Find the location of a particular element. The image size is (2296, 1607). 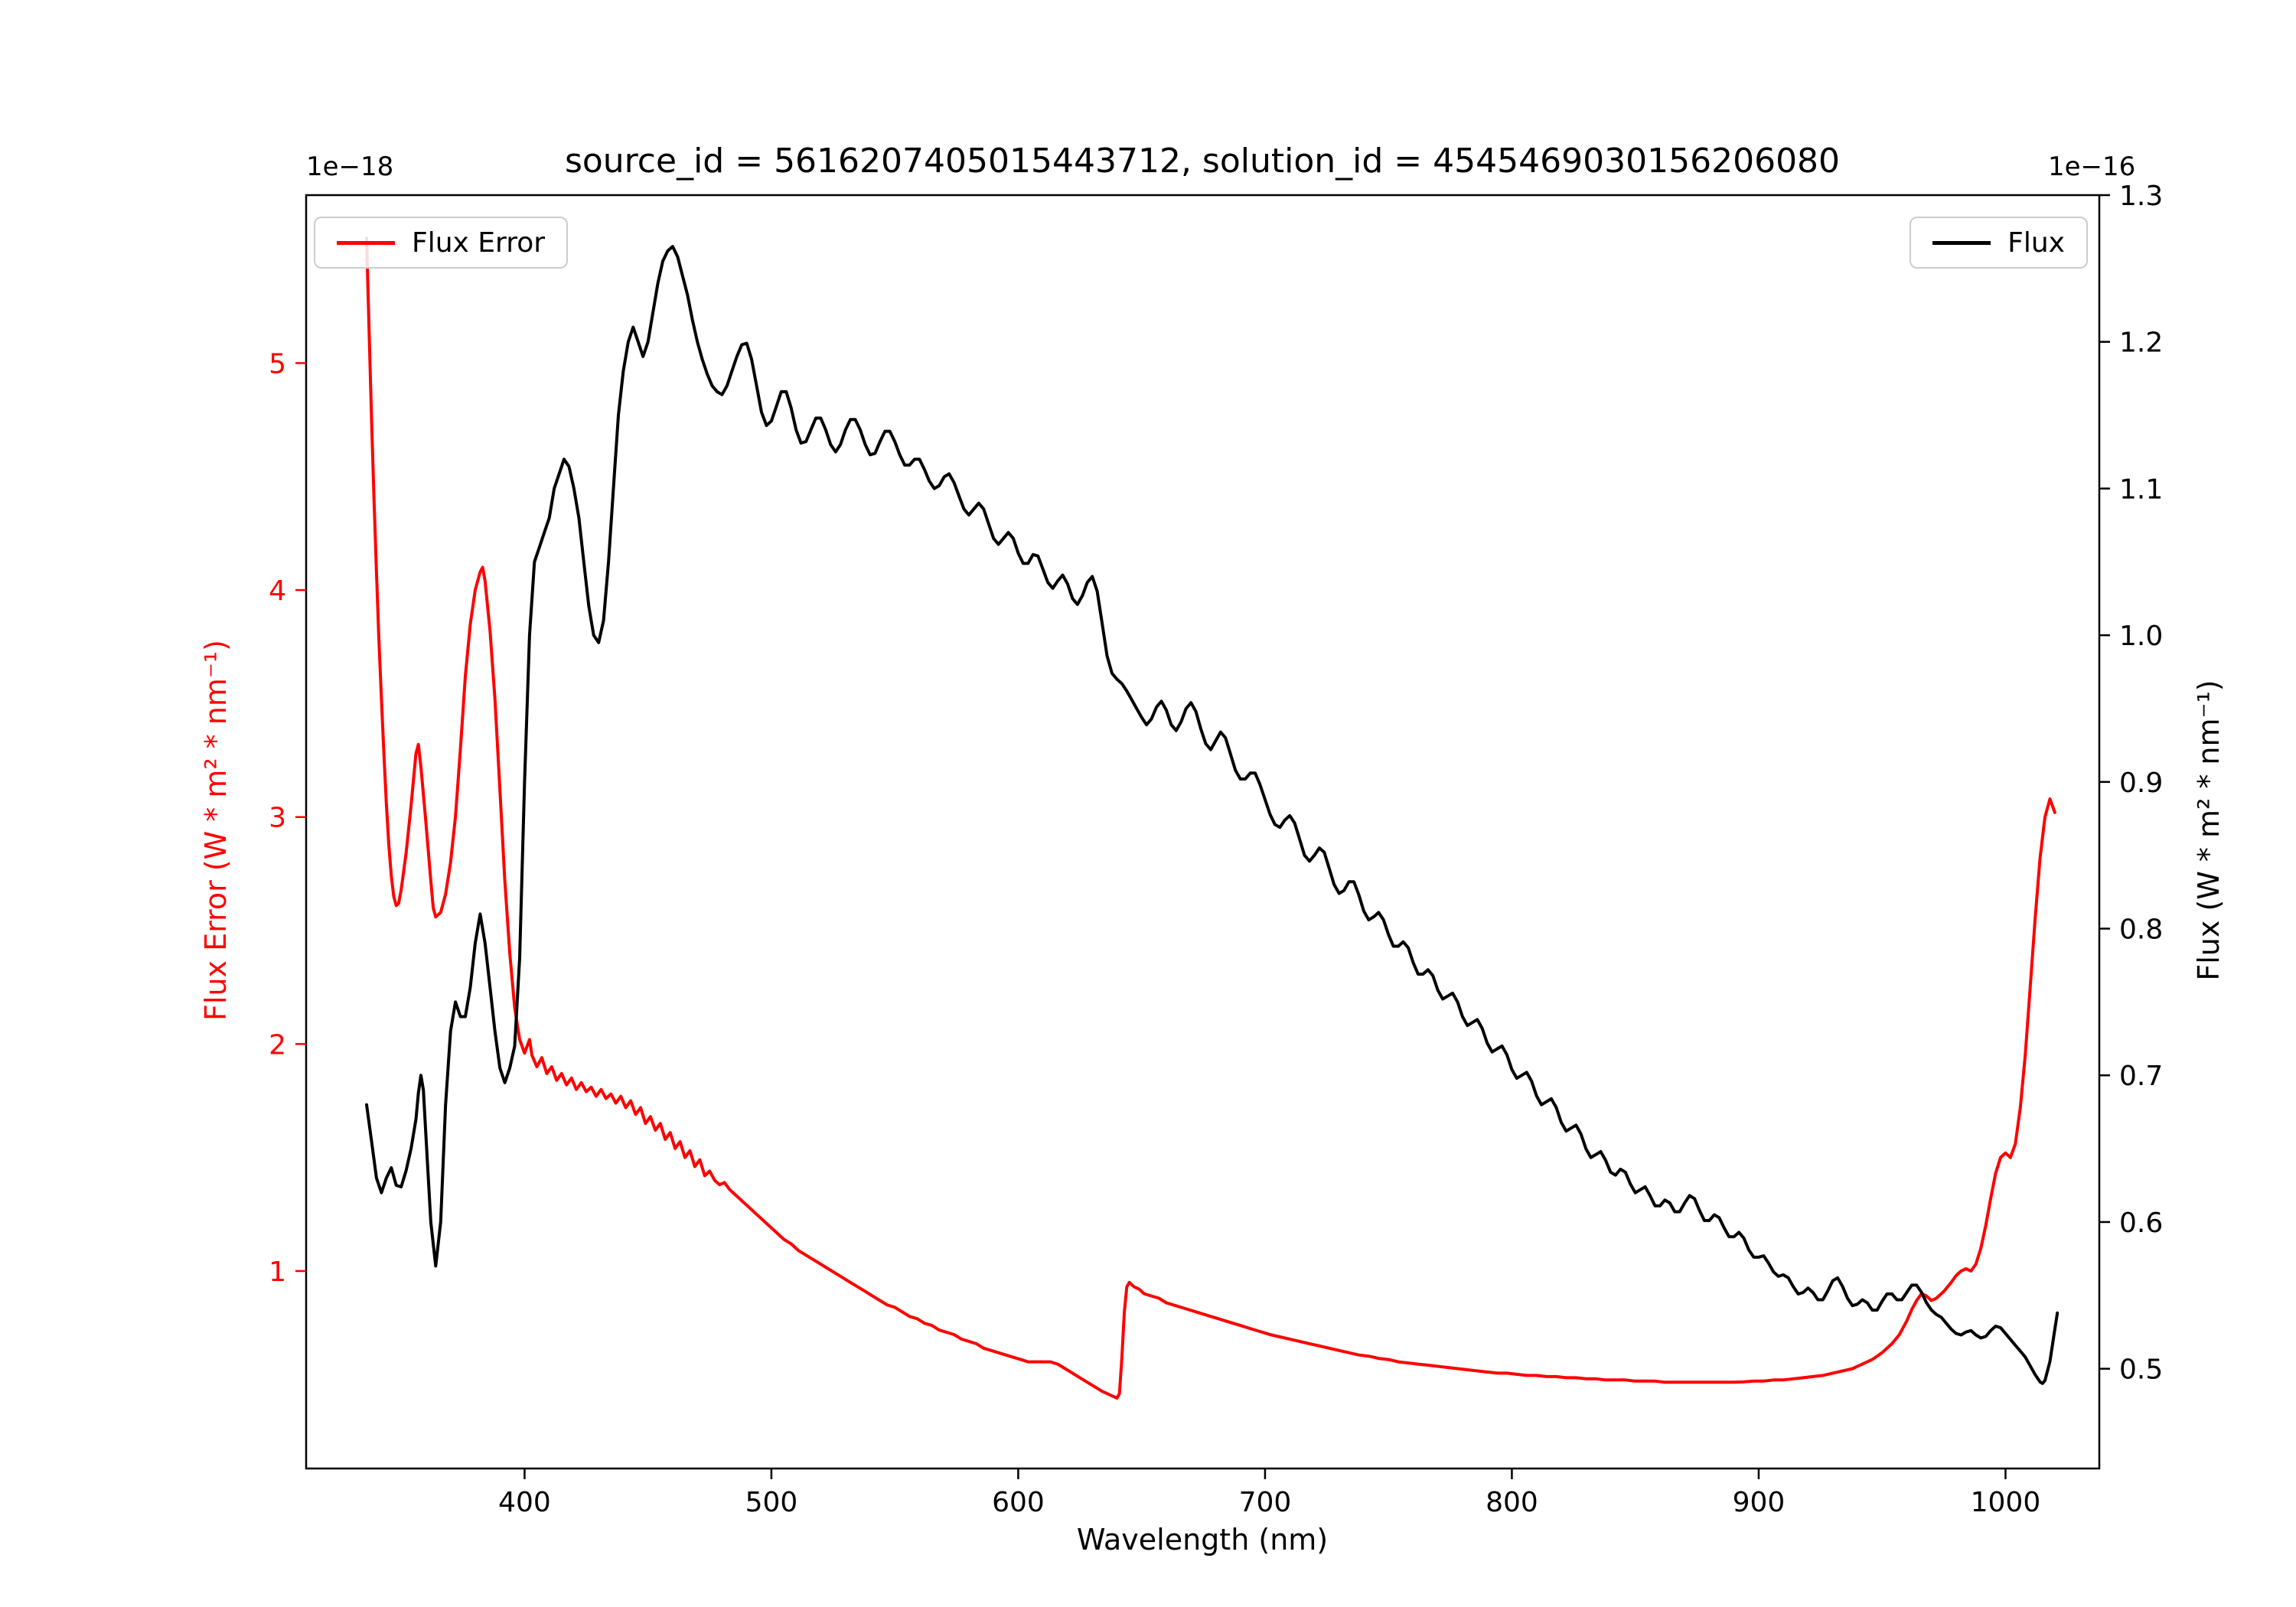

right-y-tick-label: 1.0 is located at coordinates (2141, 636).